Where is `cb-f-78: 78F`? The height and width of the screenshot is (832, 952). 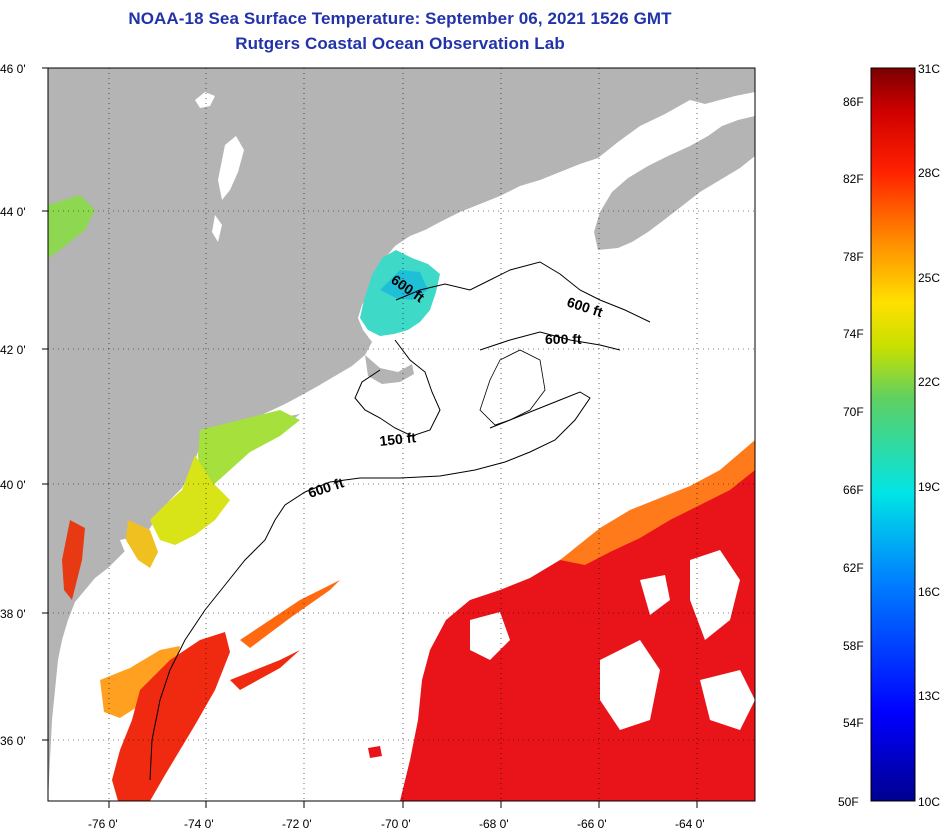
cb-f-78: 78F is located at coordinates (853, 257).